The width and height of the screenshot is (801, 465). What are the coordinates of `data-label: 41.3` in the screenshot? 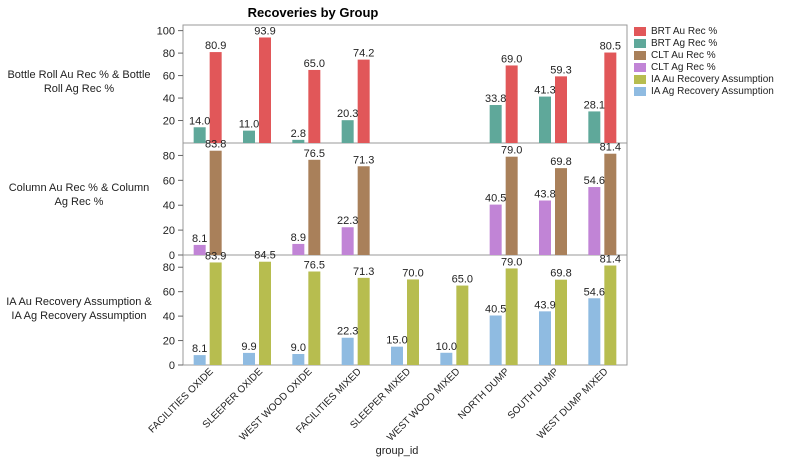 It's located at (544, 91).